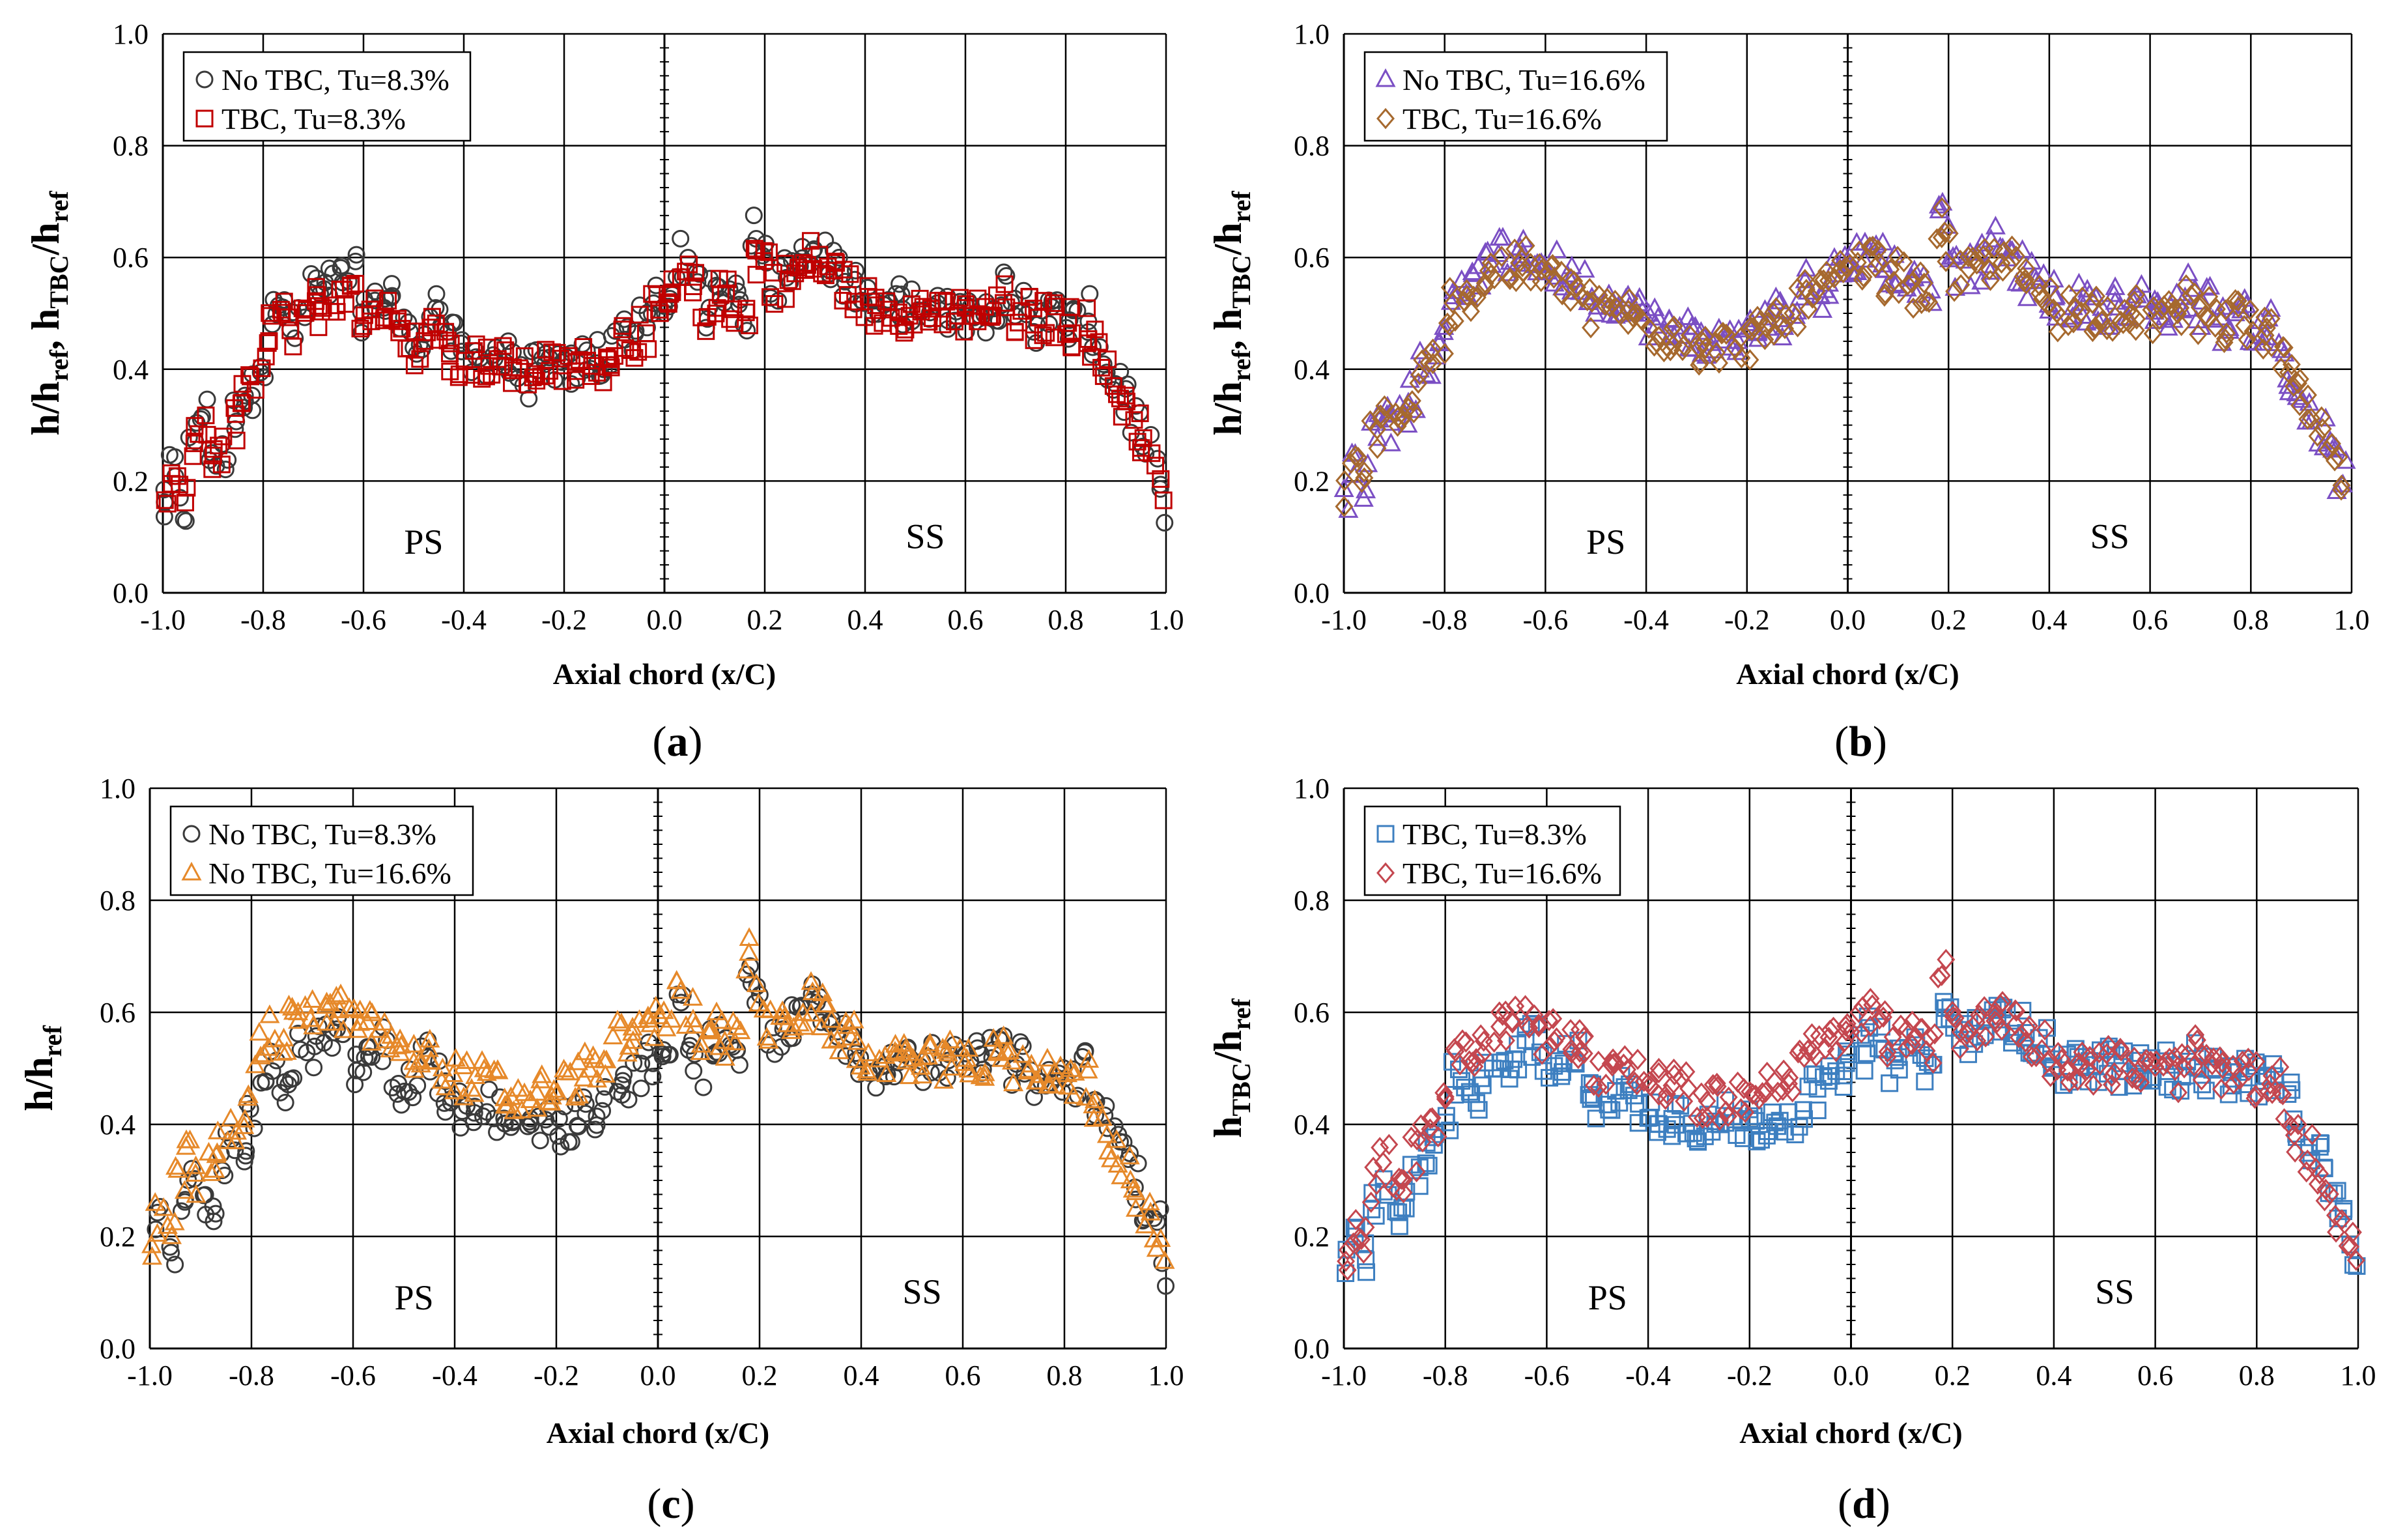 The height and width of the screenshot is (1540, 2392). Describe the element at coordinates (322, 834) in the screenshot. I see `legend-entry: No TBC, Tu=8.3%` at that location.